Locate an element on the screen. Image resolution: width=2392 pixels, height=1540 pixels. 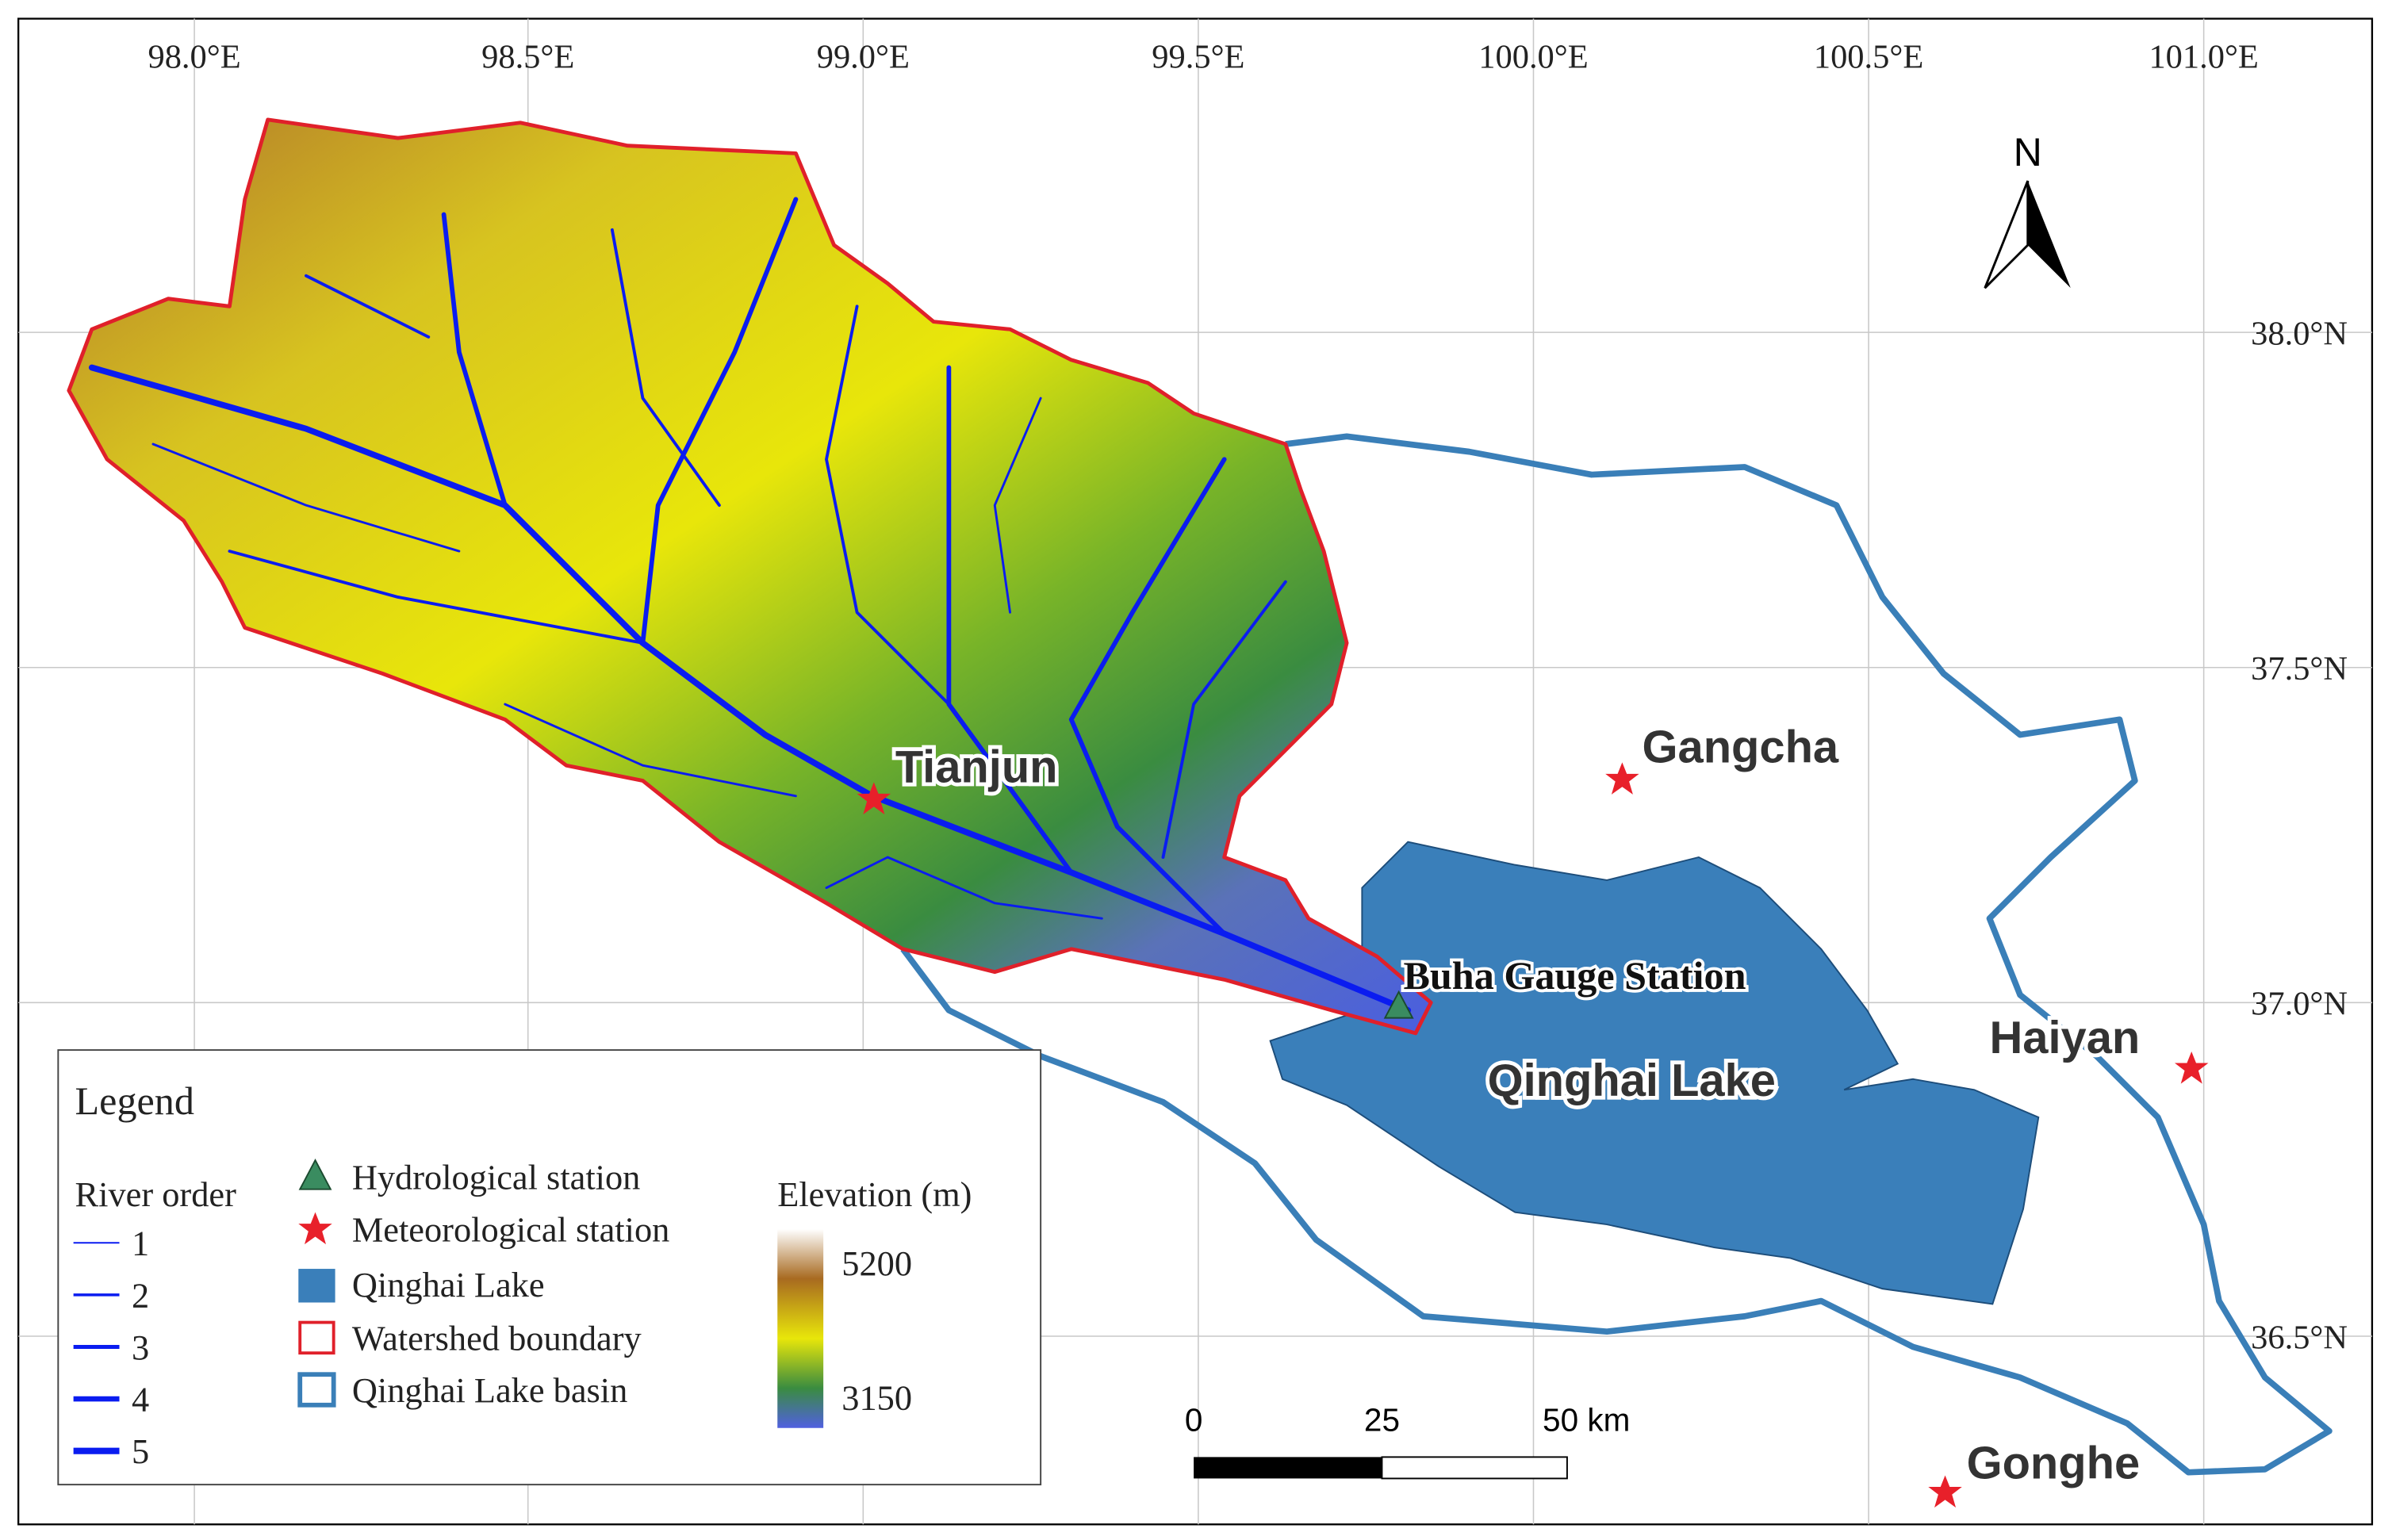
lat-label: 37.5°N is located at coordinates (2300, 669).